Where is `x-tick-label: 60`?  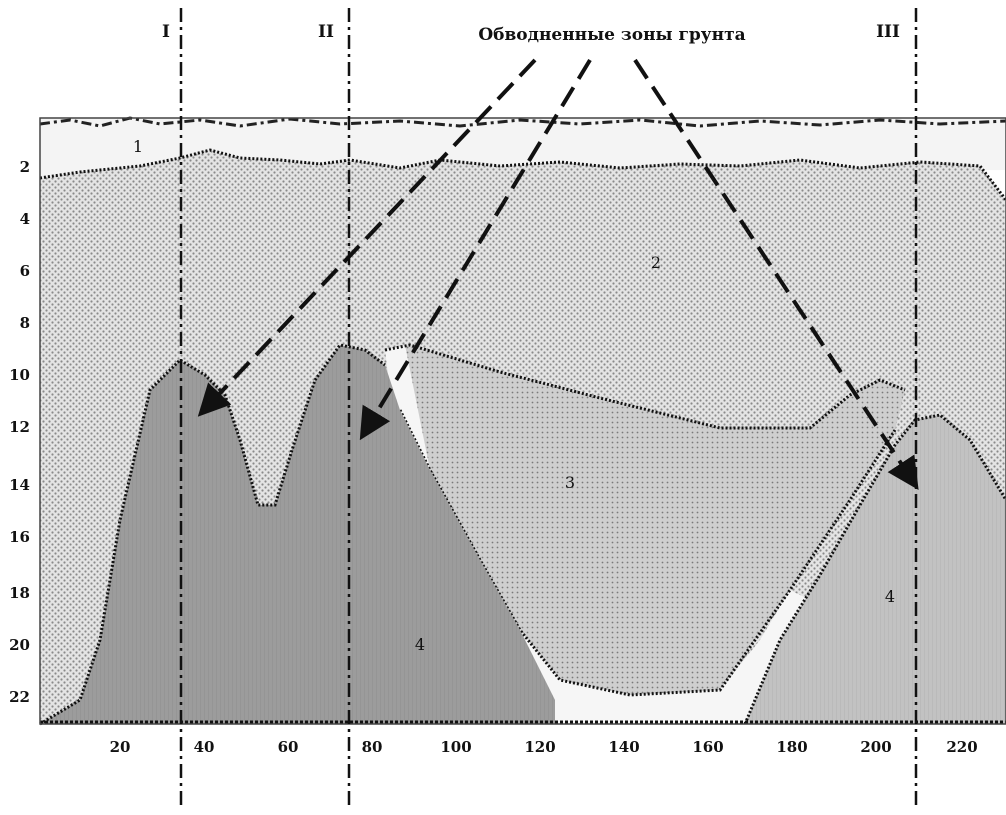
x-tick-label: 60 is located at coordinates (288, 747).